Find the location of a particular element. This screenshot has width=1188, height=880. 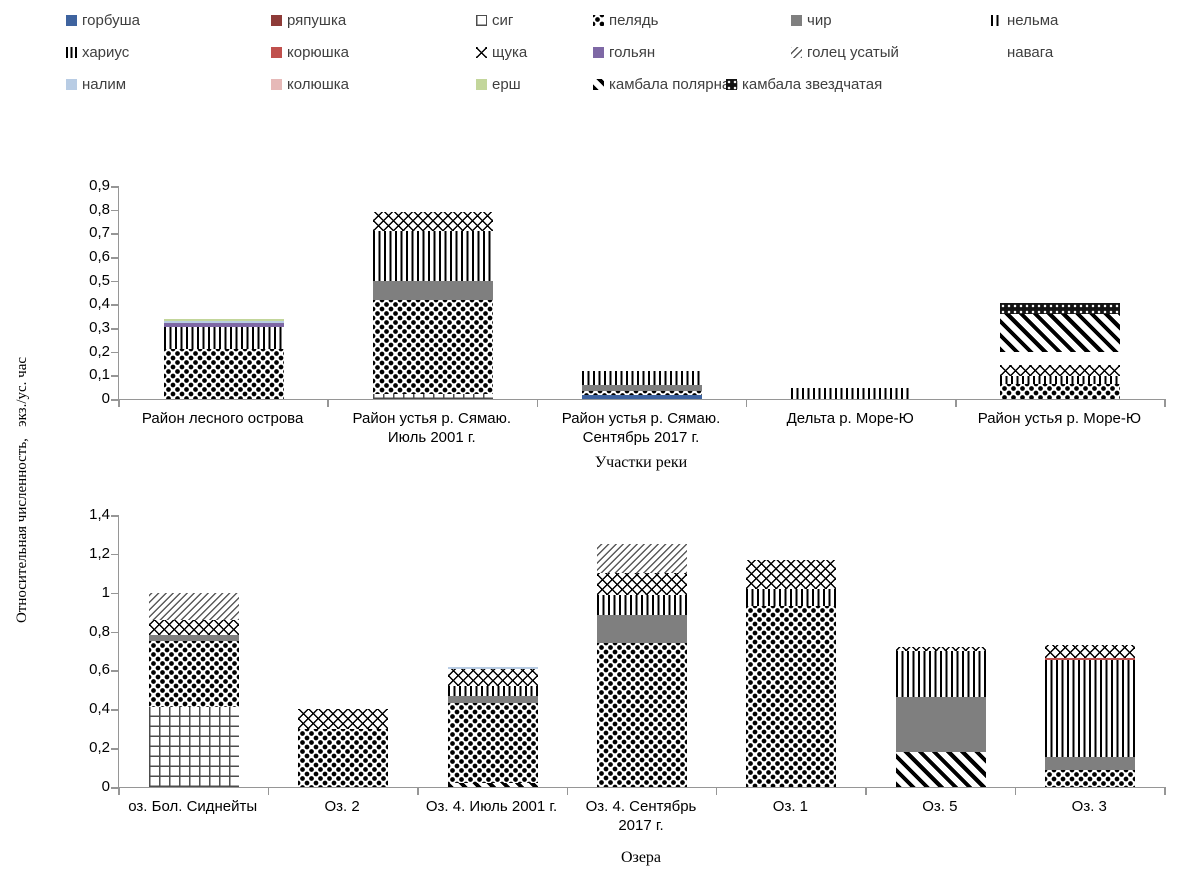

category-label: Оз. 2 is located at coordinates (342, 806).